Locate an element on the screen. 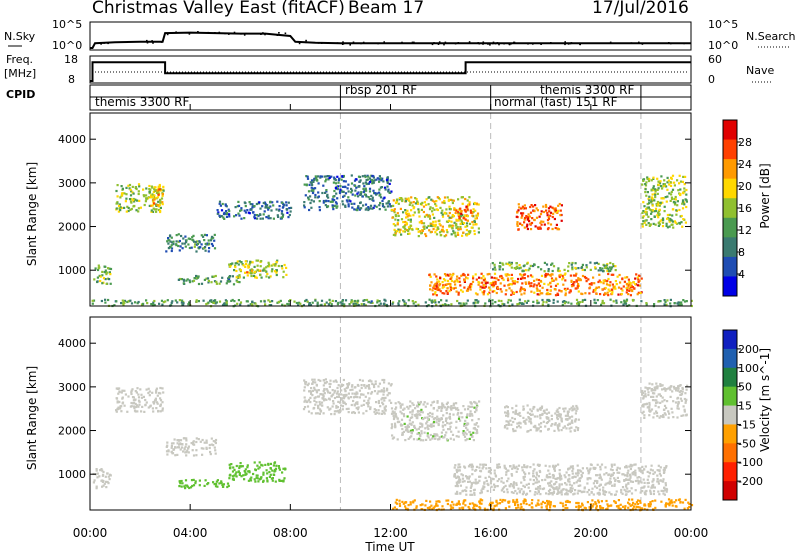 This screenshot has height=554, width=800. colorbar-tick-label: 24 is located at coordinates (745, 164).